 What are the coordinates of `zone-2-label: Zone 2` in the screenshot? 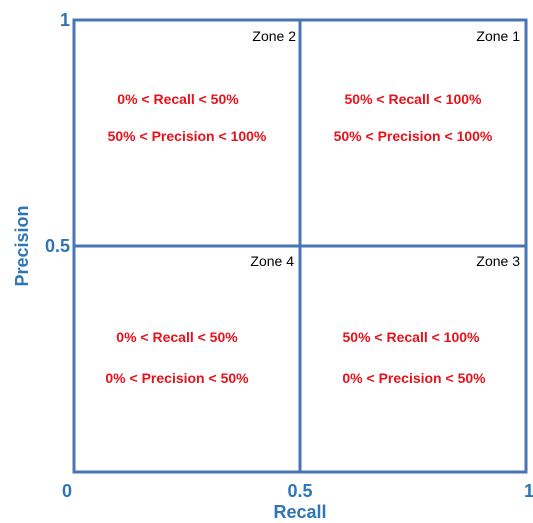 It's located at (274, 36).